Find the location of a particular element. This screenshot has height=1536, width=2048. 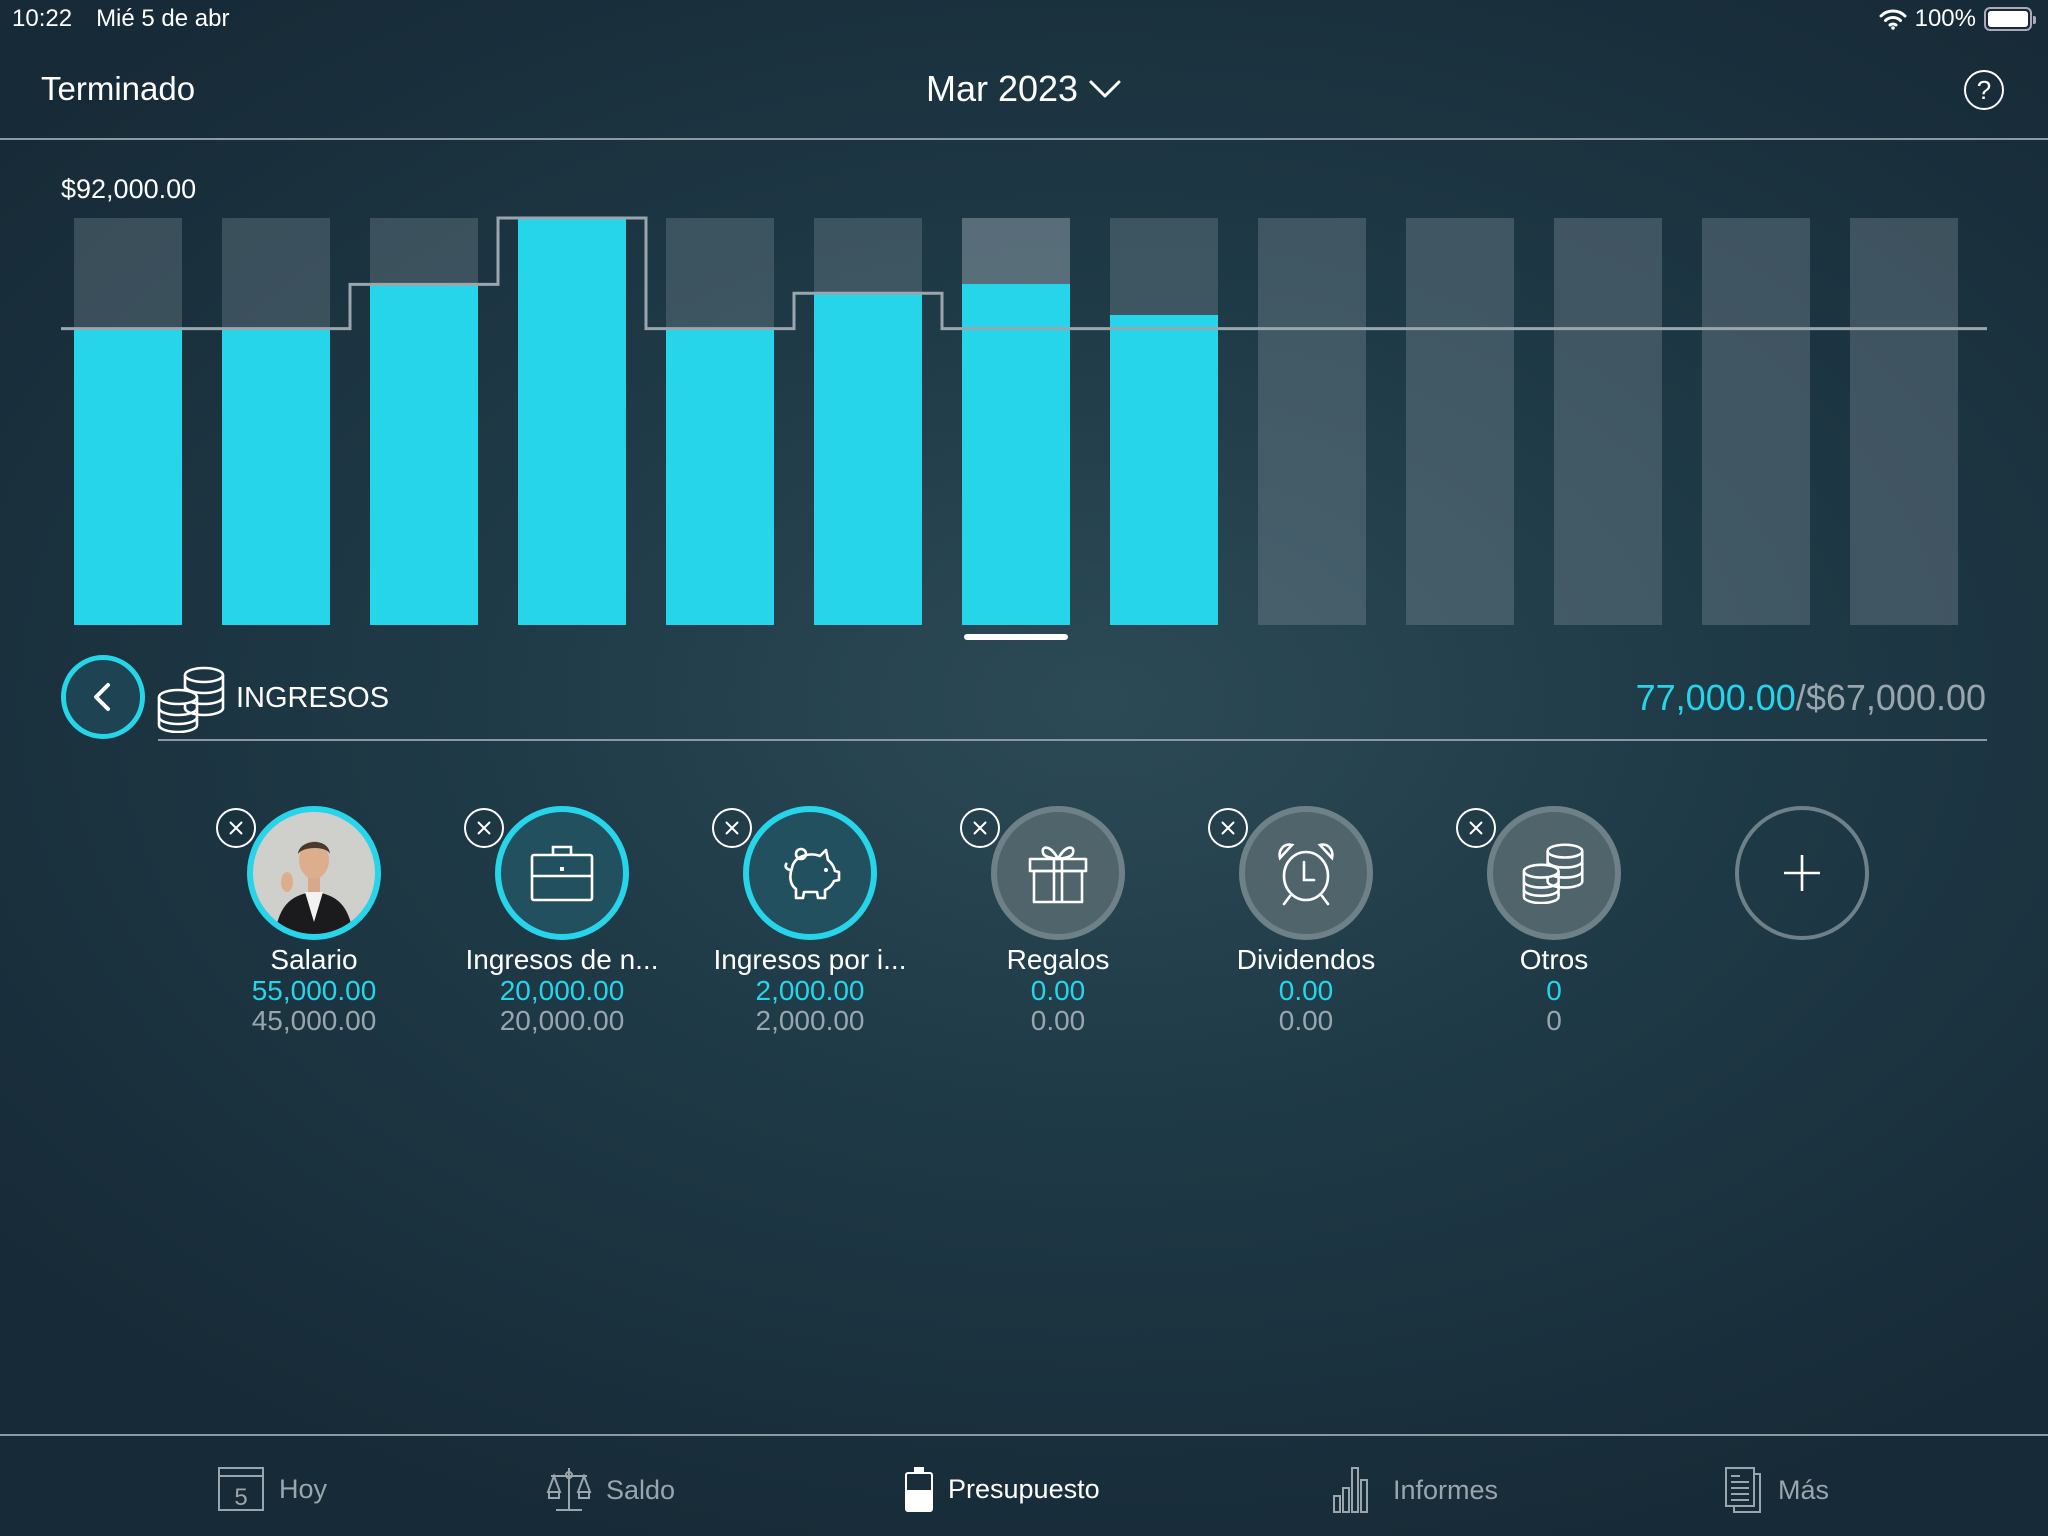

subcategory-ingresos-intereses: Ingresos por i... 2,000.00 2,000.00 is located at coordinates (810, 921).